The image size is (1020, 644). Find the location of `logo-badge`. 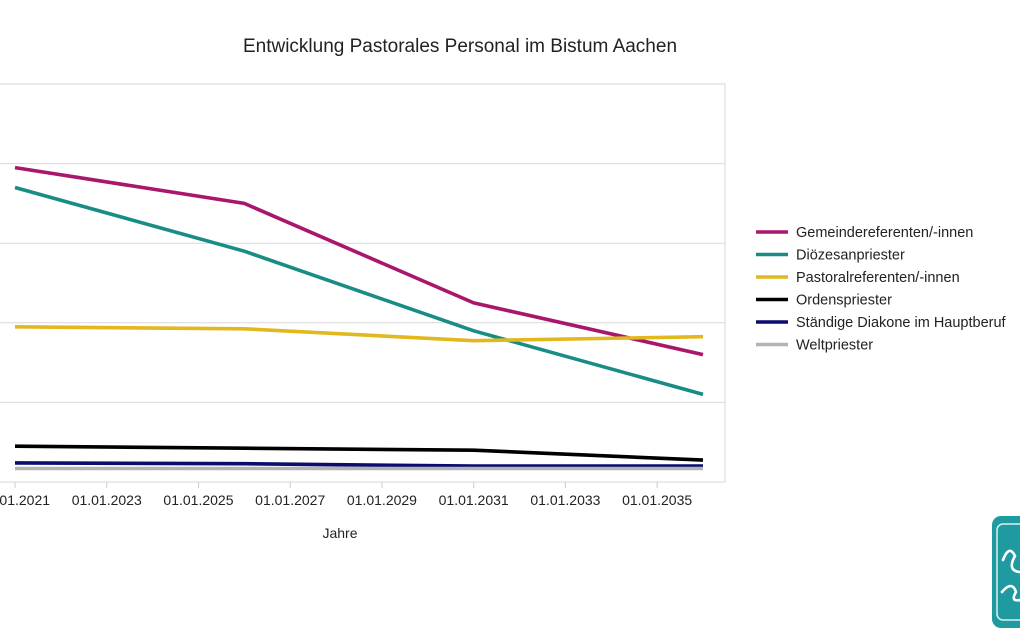

logo-badge is located at coordinates (1006, 572).